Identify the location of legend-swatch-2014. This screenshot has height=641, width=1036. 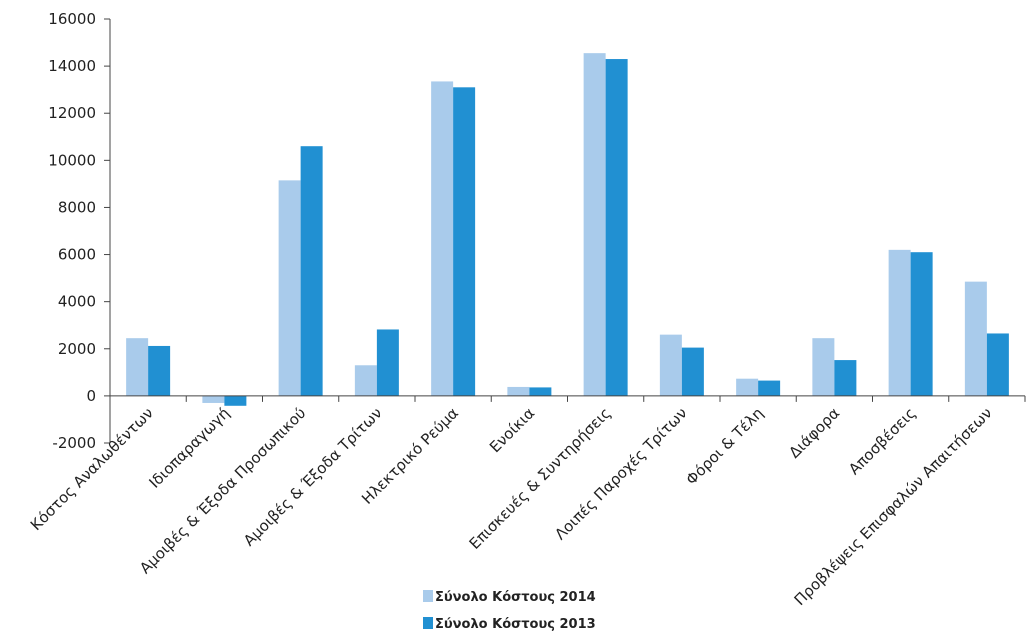
(428, 596).